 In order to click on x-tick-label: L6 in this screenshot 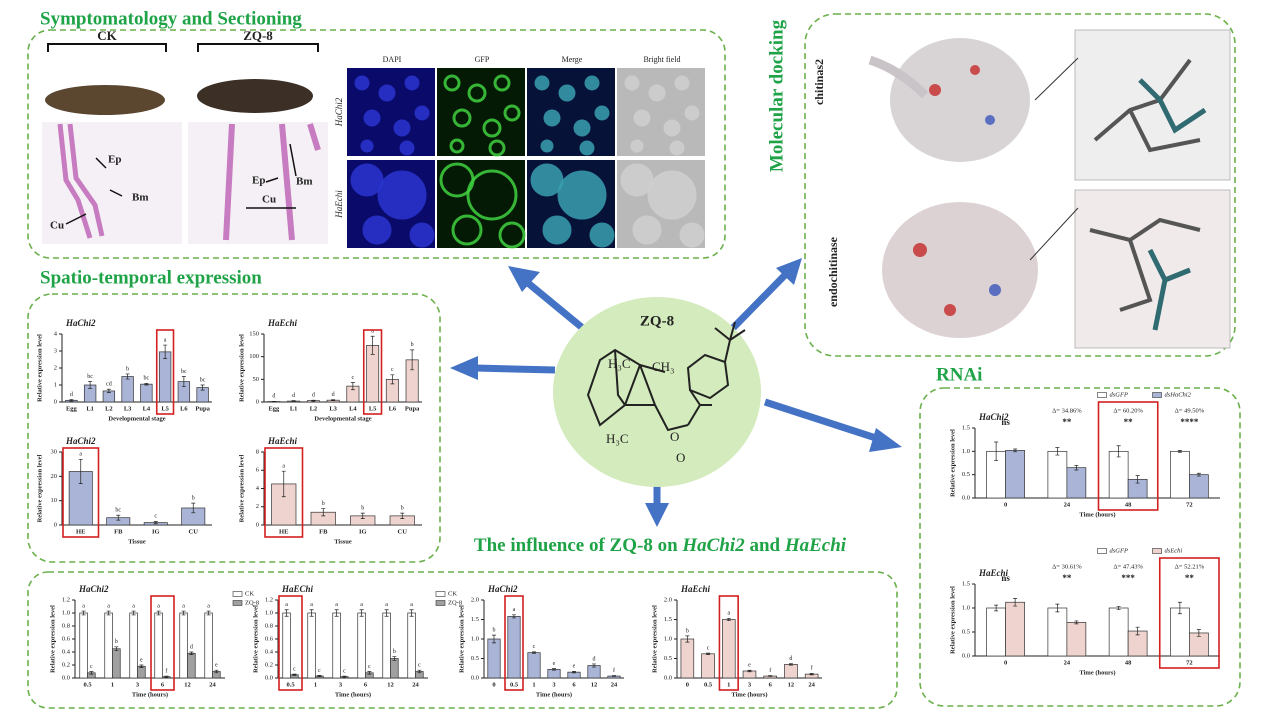, I will do `click(393, 408)`.